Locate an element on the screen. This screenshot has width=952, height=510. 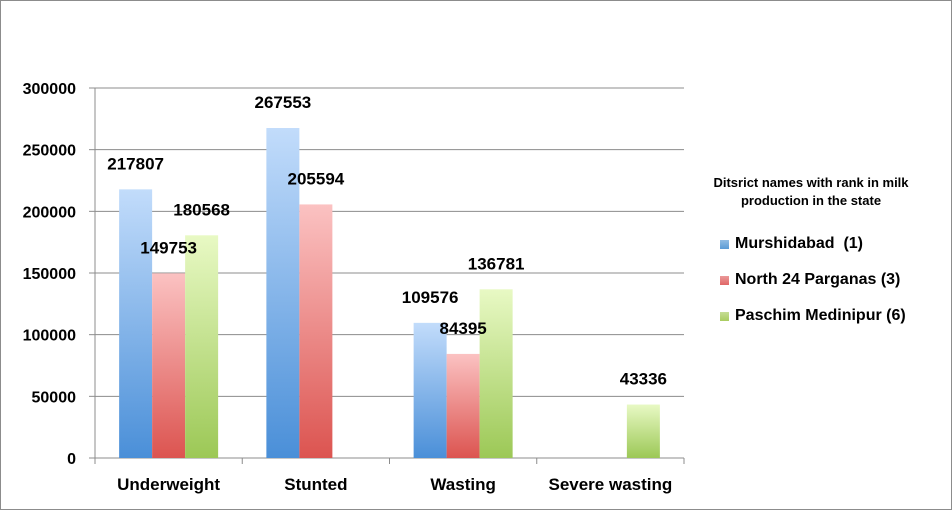
legend-item: North 24 Parganas (3) is located at coordinates (810, 280).